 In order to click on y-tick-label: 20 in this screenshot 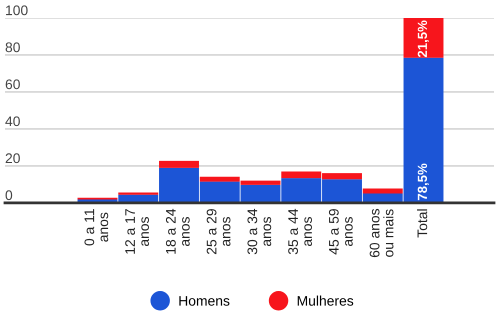, I will do `click(13, 158)`.